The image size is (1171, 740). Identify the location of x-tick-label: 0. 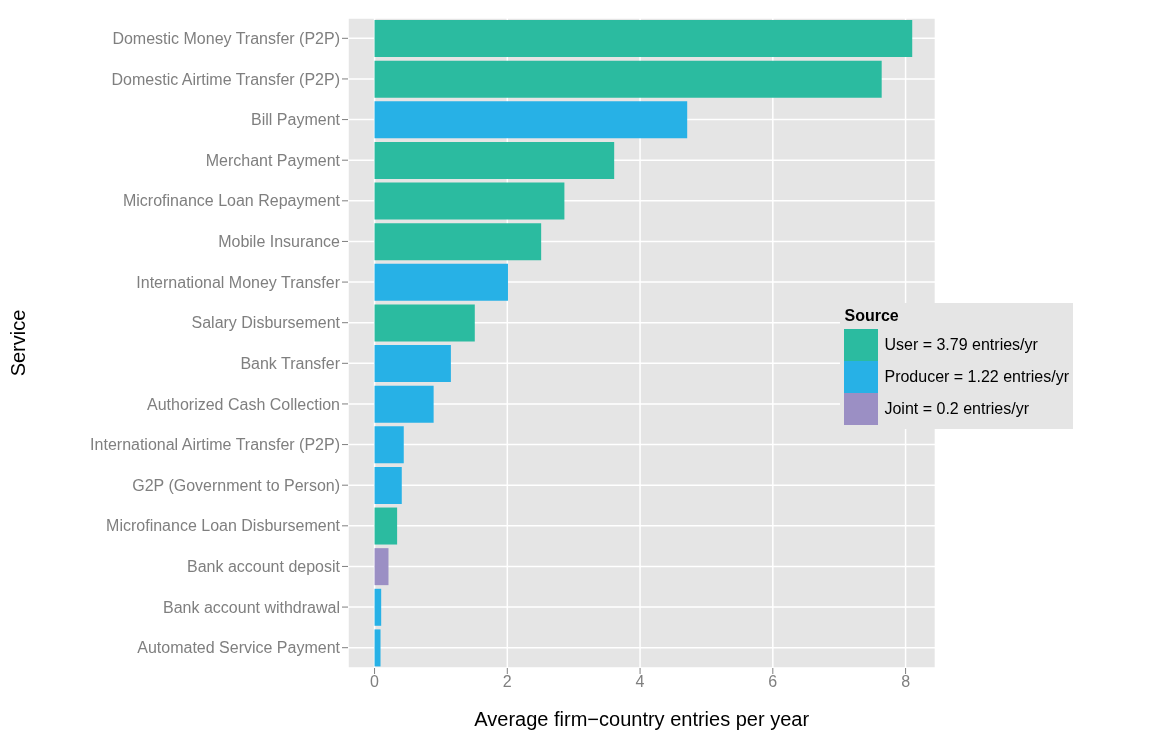
(375, 682).